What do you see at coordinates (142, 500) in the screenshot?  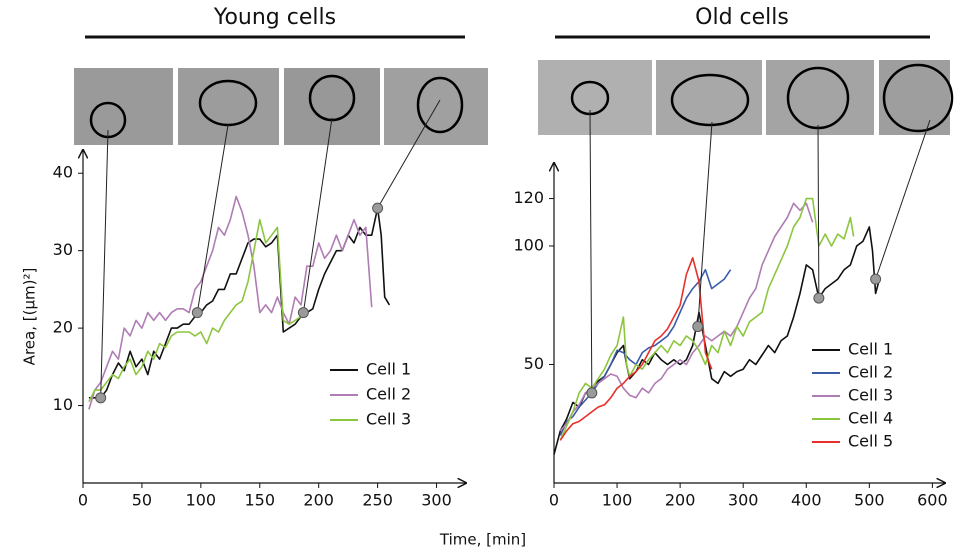 I see `x-tick-label: 50` at bounding box center [142, 500].